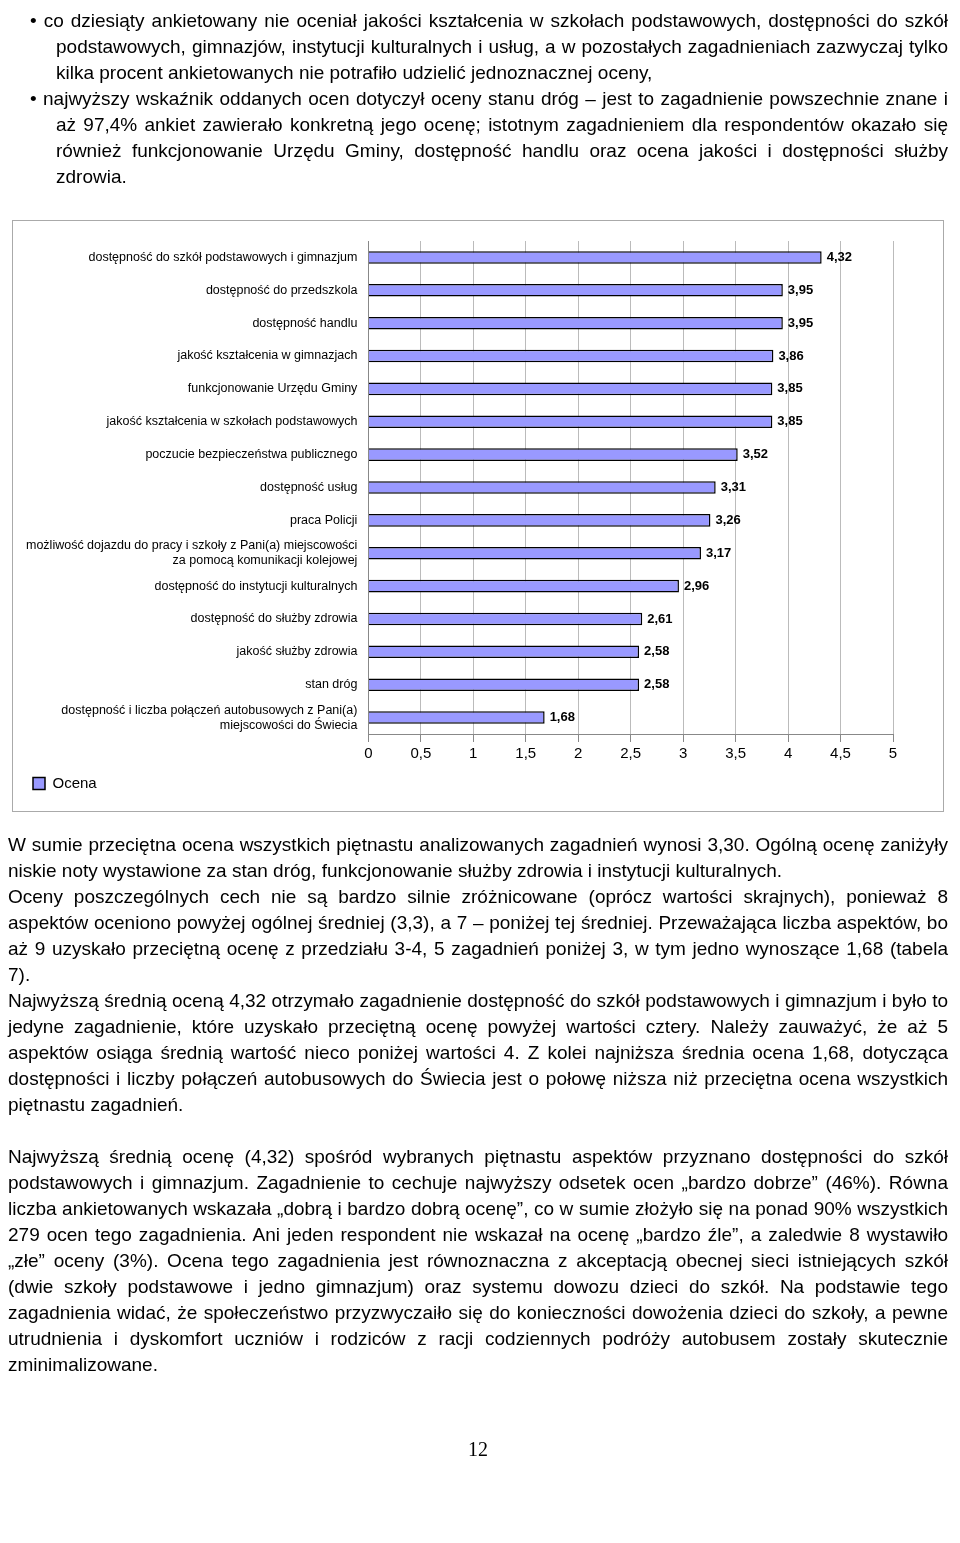 Image resolution: width=960 pixels, height=1543 pixels. Describe the element at coordinates (251, 454) in the screenshot. I see `y-tick-label: poczucie bezpieczeństwa publicznego` at that location.